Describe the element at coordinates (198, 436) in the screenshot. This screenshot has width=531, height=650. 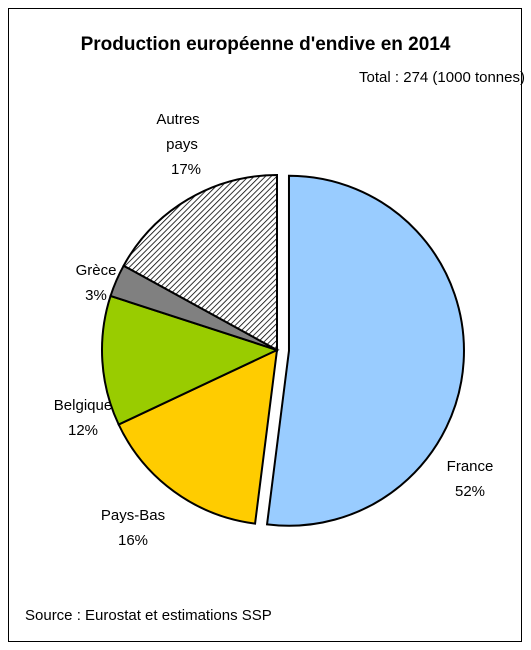
I see `pie-slice-pays-bas` at that location.